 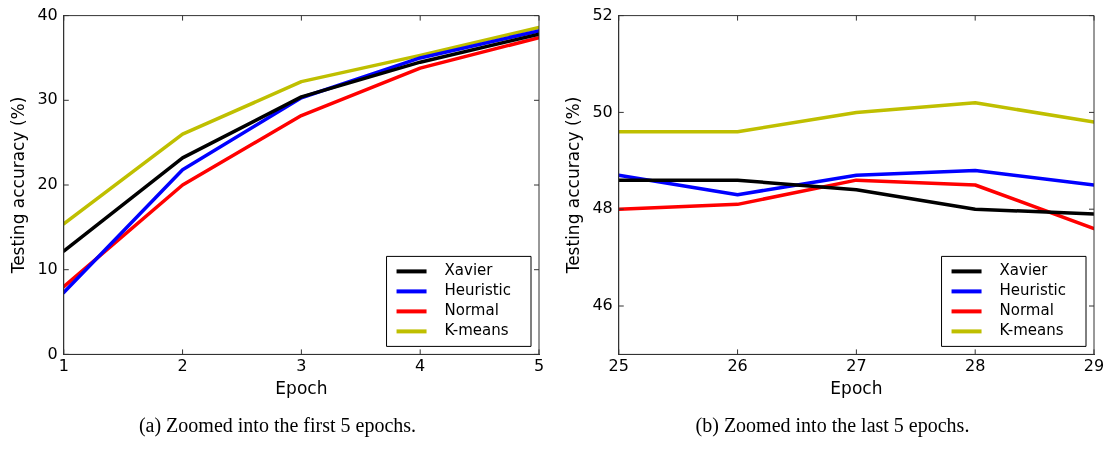 I want to click on text: (b) Zoomed into the last 5 epochs., so click(x=832, y=425).